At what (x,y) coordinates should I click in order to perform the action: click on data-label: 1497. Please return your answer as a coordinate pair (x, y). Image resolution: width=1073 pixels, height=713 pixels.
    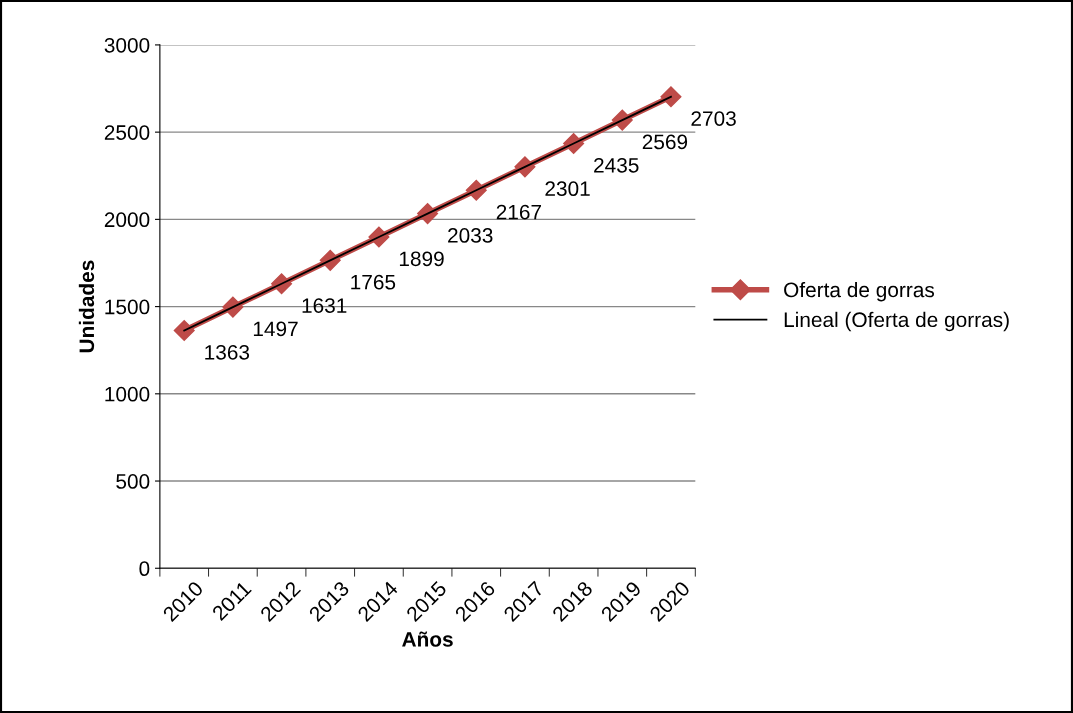
    Looking at the image, I should click on (275, 329).